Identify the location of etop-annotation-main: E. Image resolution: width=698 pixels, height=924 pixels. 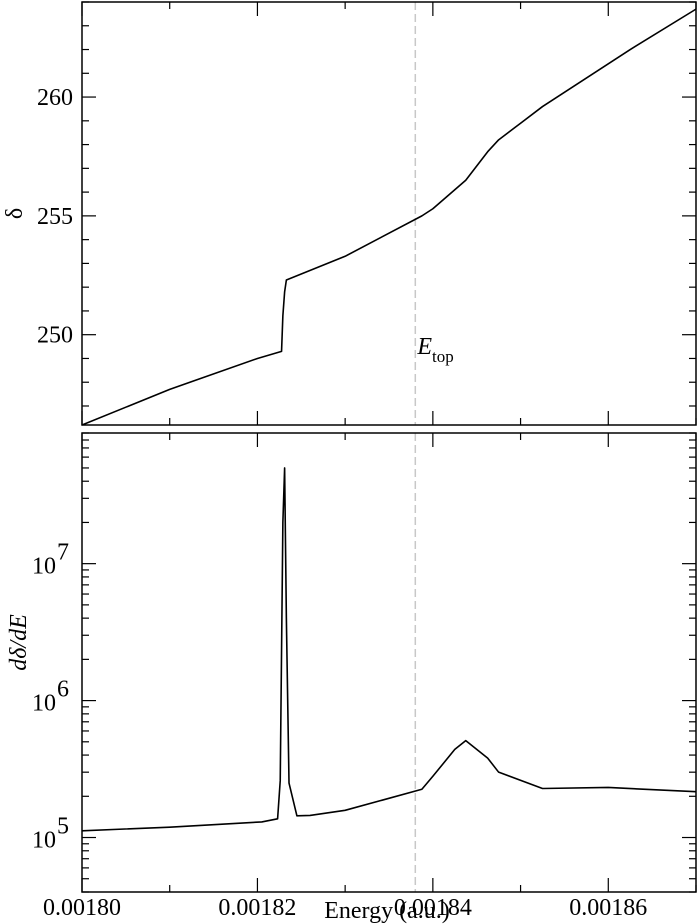
(424, 347).